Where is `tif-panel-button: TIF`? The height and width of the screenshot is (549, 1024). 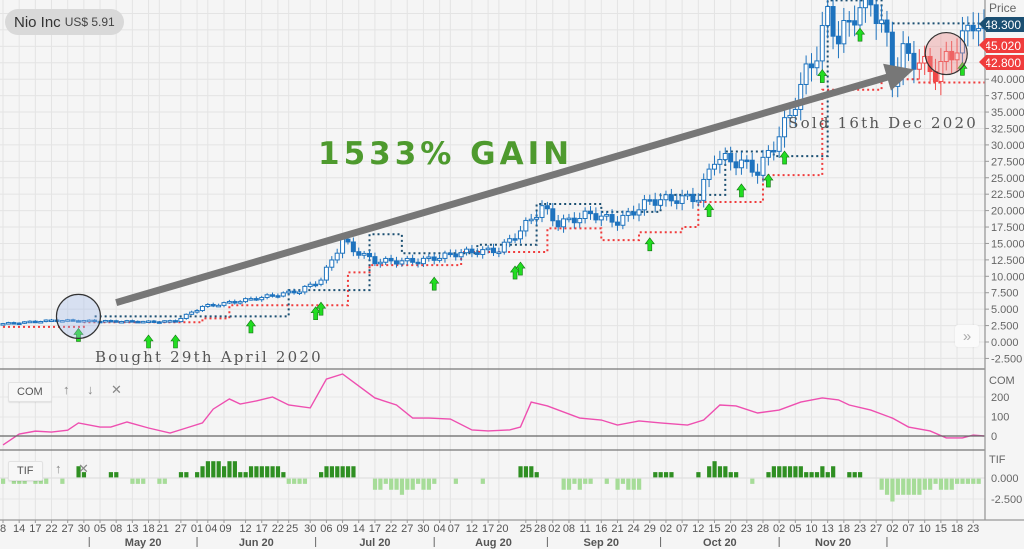 tif-panel-button: TIF is located at coordinates (25, 471).